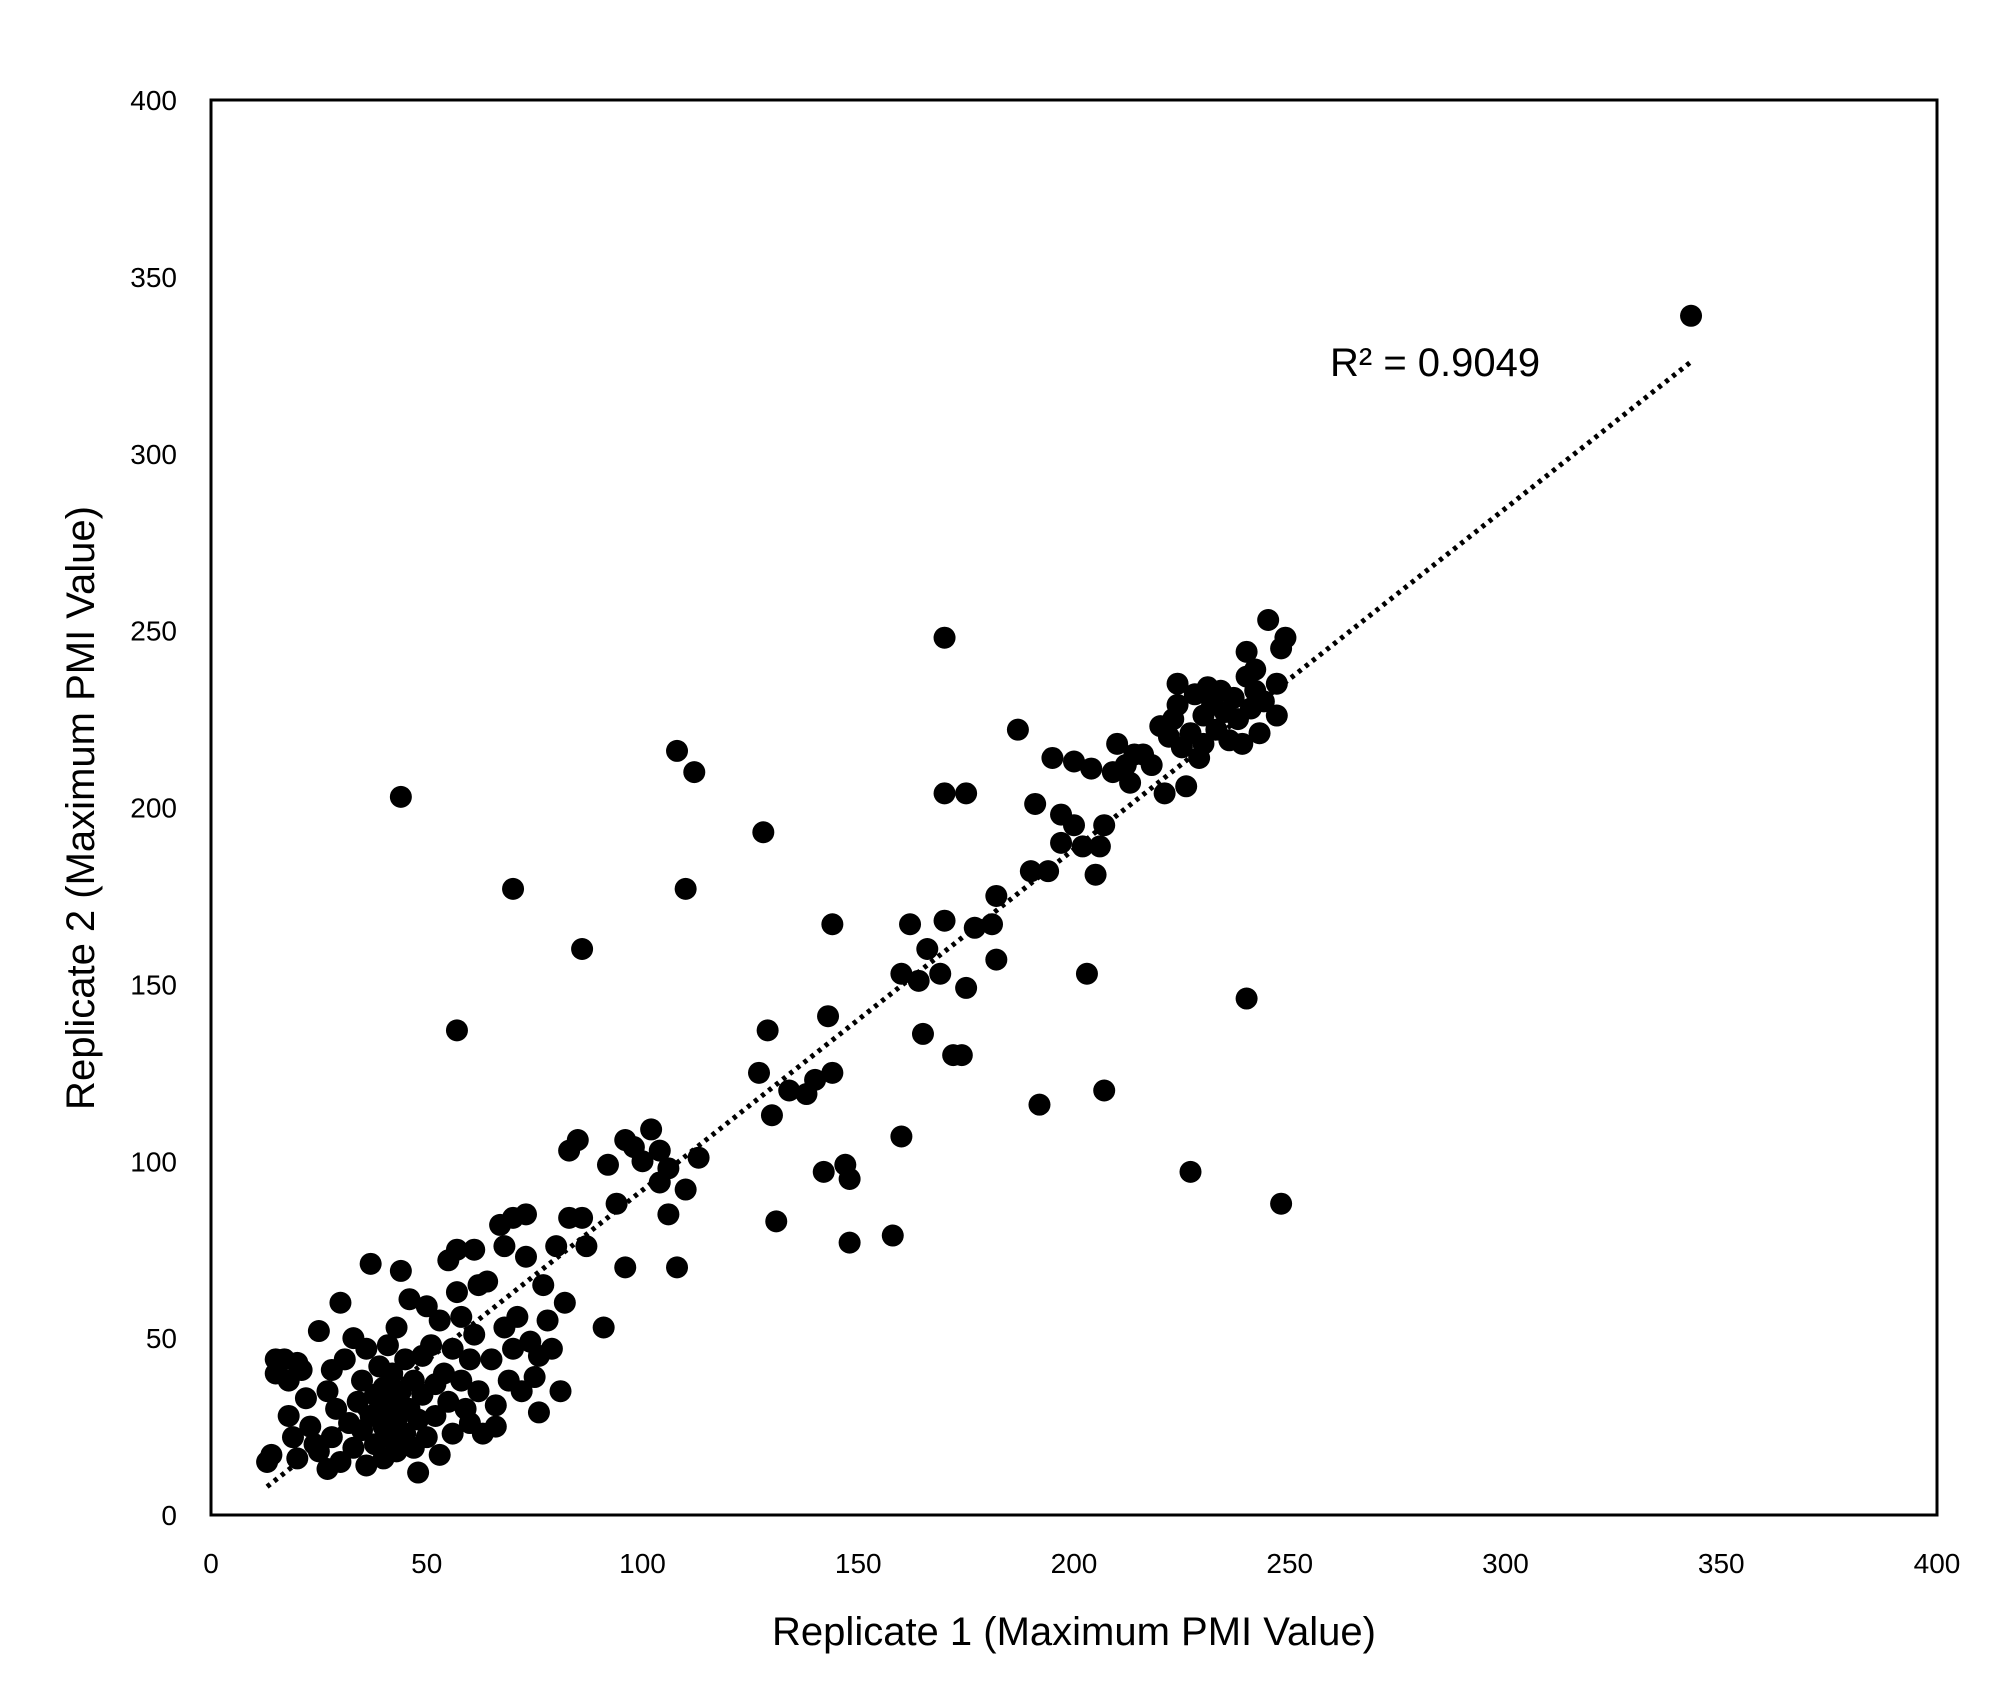  What do you see at coordinates (642, 1563) in the screenshot?
I see `x-tick-label: 100` at bounding box center [642, 1563].